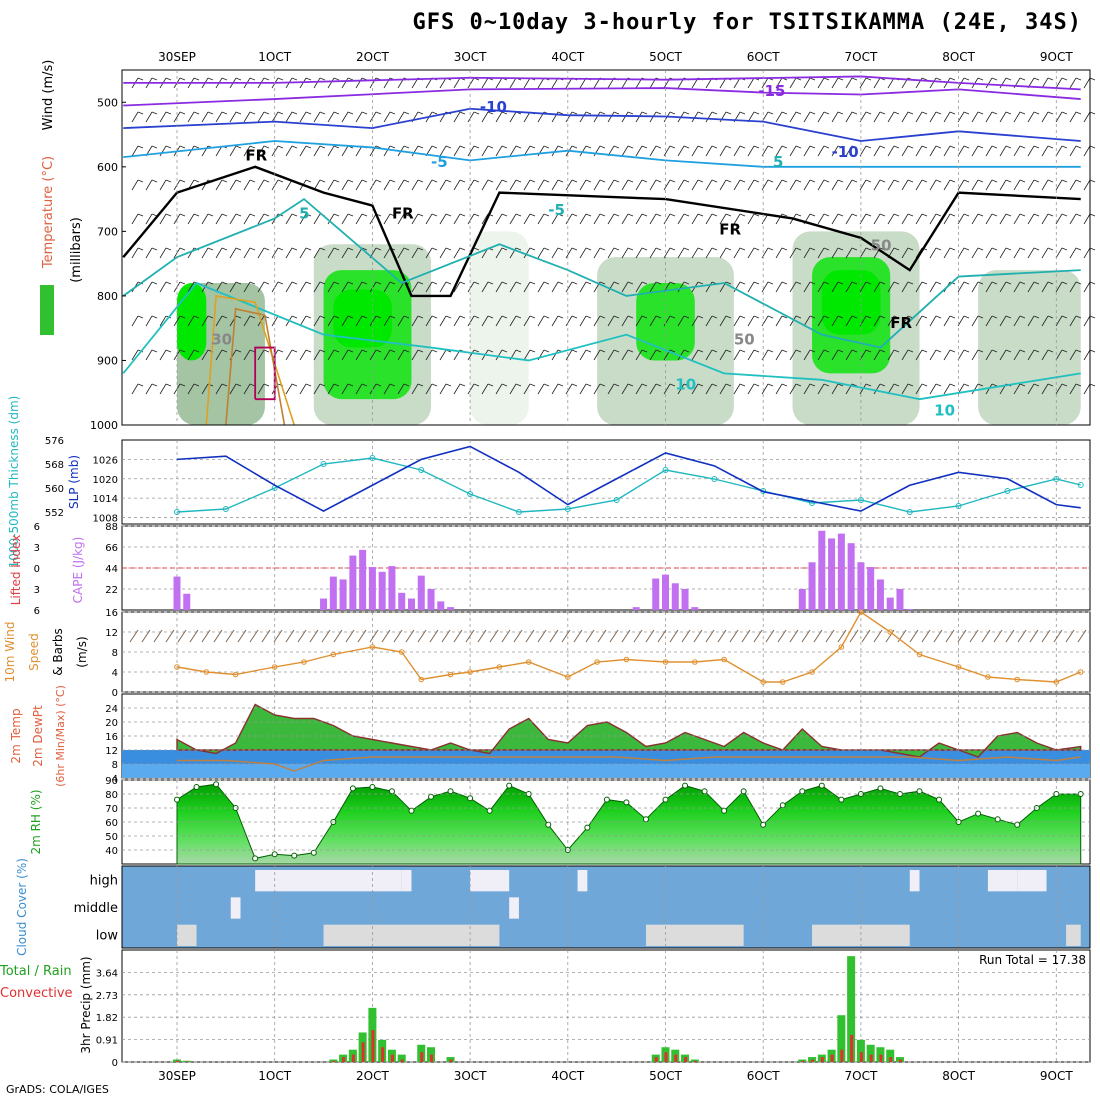 The width and height of the screenshot is (1100, 1100). What do you see at coordinates (628, 485) in the screenshot?
I see `thickness-line` at bounding box center [628, 485].